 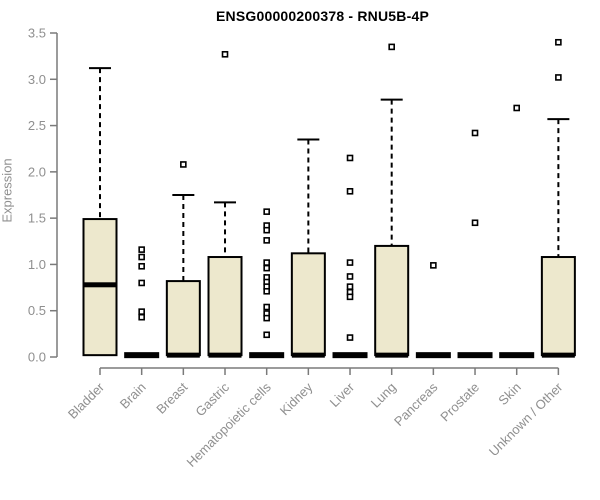 What do you see at coordinates (37, 218) in the screenshot?
I see `y-tick-label: 1.5` at bounding box center [37, 218].